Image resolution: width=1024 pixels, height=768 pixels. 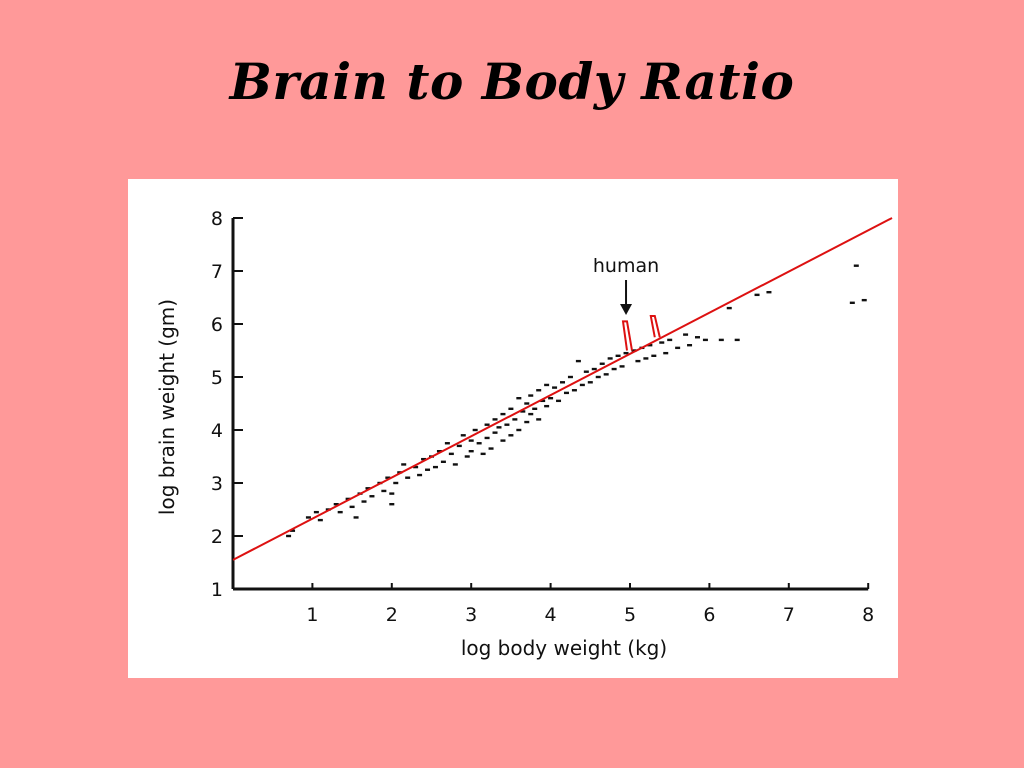 What do you see at coordinates (217, 272) in the screenshot?
I see `y-tick-label: 7` at bounding box center [217, 272].